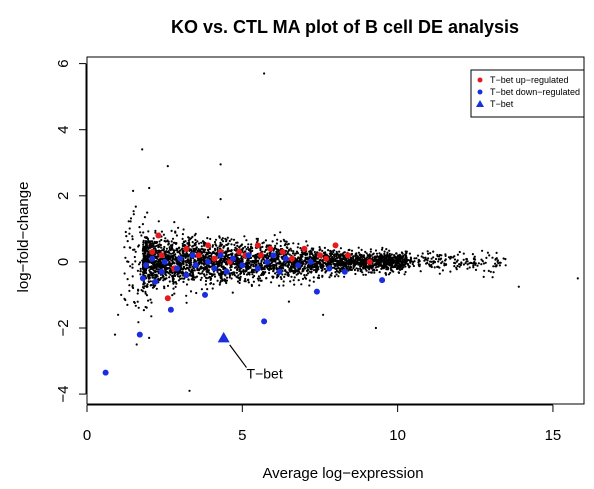 The height and width of the screenshot is (489, 594). I want to click on x-tick-label: 10, so click(397, 435).